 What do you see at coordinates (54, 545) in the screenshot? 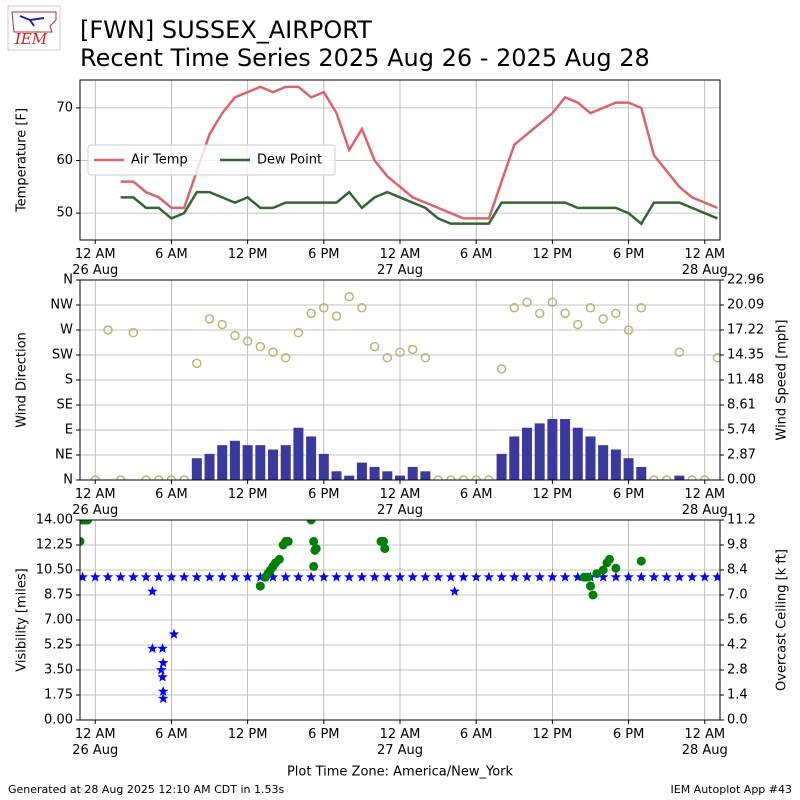
I see `y-tick-label: 12.25` at bounding box center [54, 545].